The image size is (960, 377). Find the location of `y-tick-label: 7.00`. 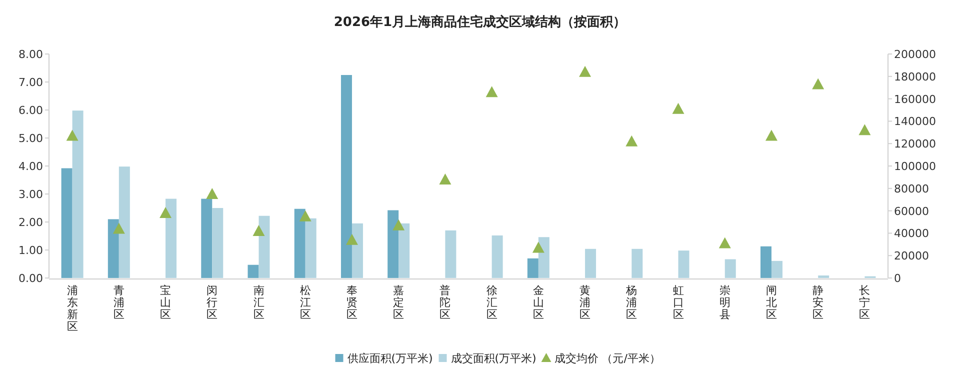

y-tick-label: 7.00 is located at coordinates (30, 82).